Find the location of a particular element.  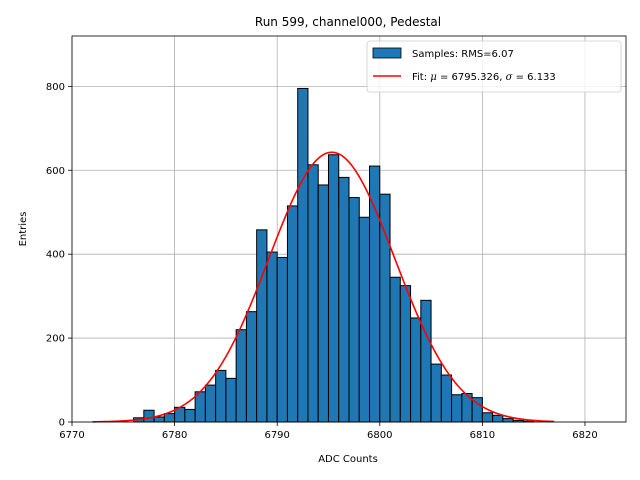

y-tick-label: 600 is located at coordinates (55, 171).